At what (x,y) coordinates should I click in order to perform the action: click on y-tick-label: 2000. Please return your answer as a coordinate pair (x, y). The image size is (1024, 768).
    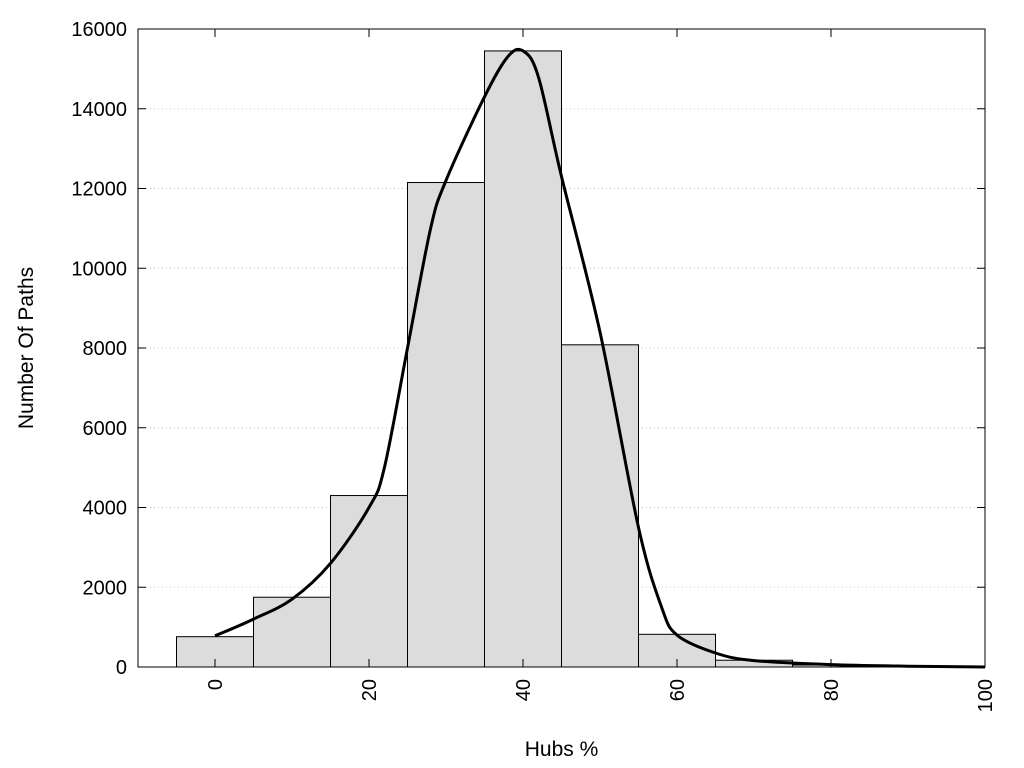
    Looking at the image, I should click on (105, 588).